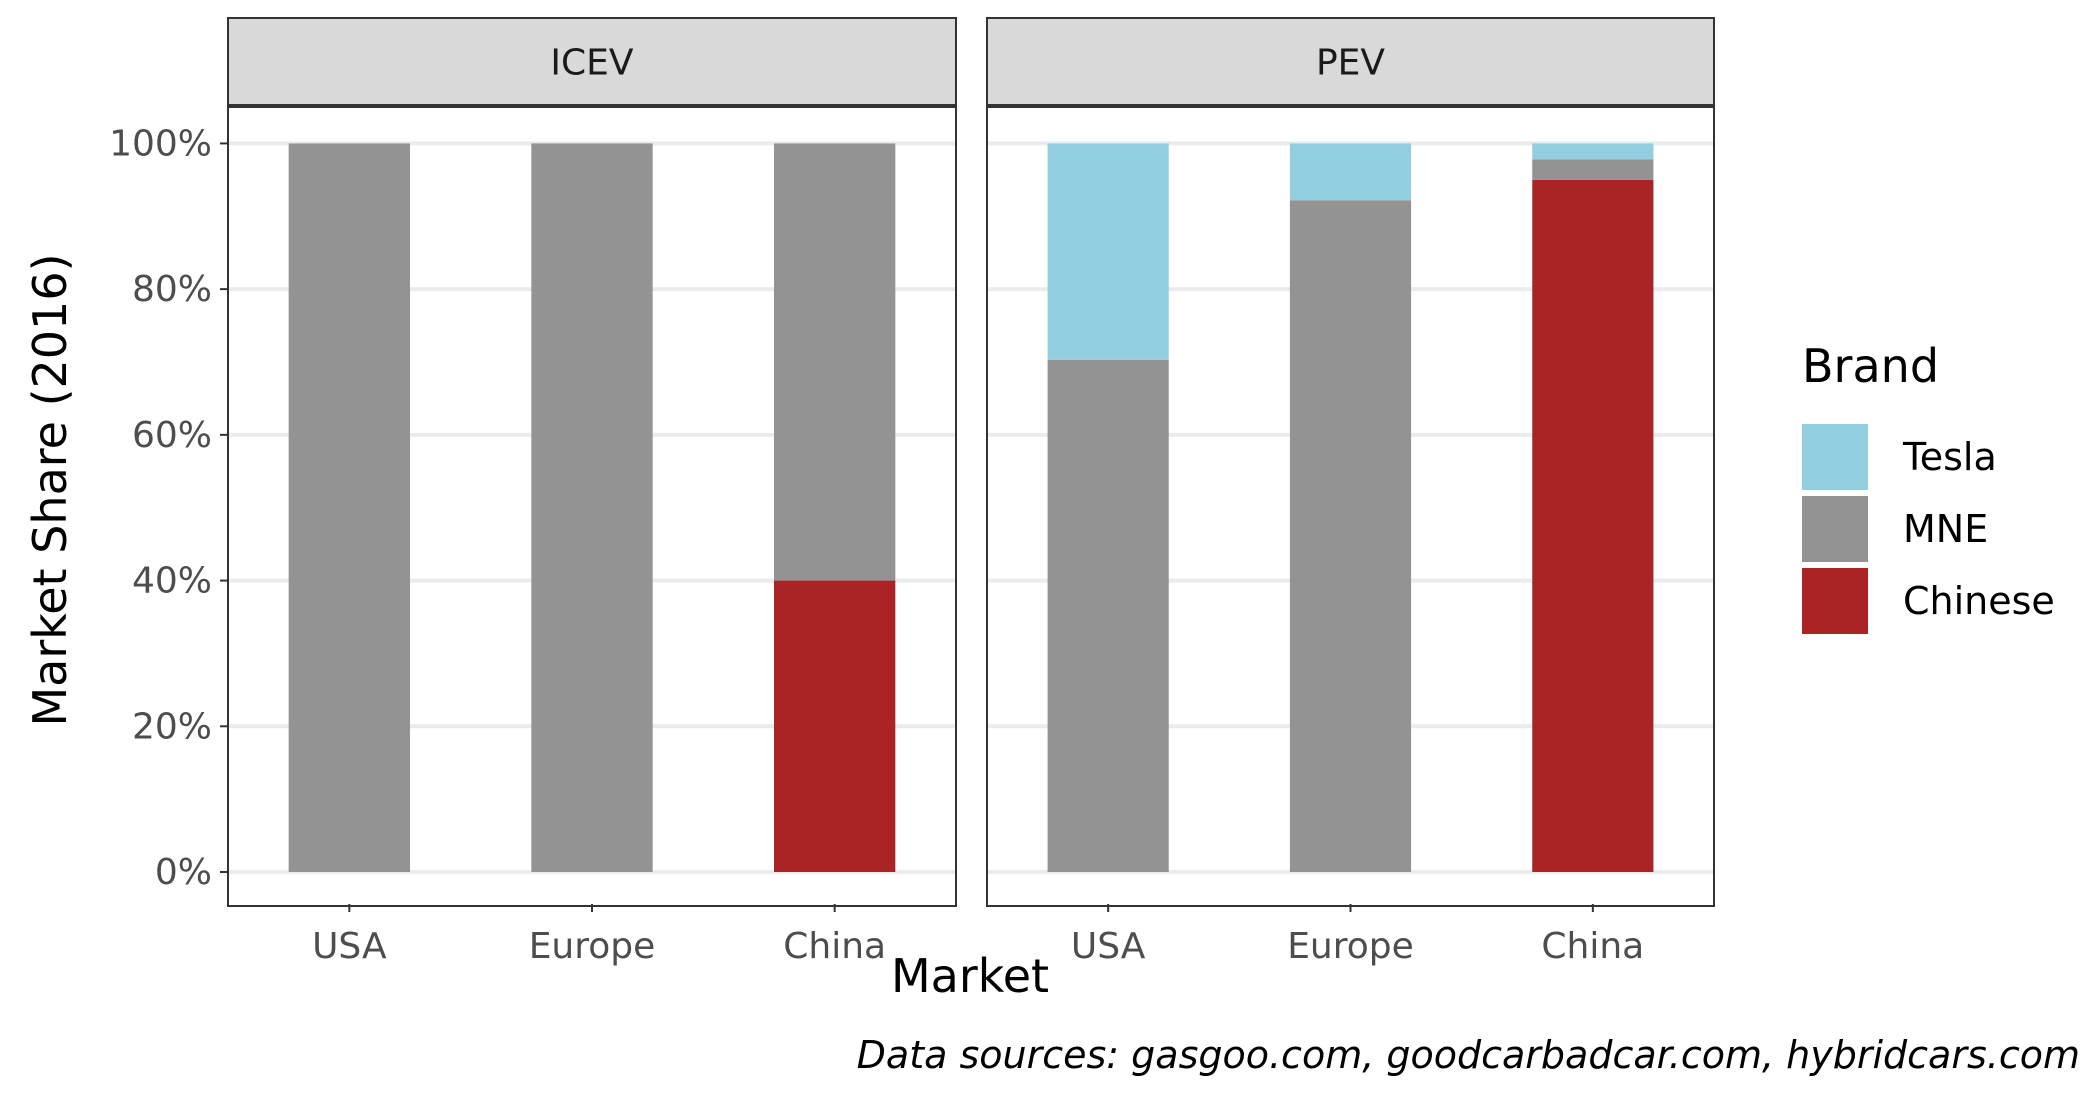 The image size is (2100, 1105). What do you see at coordinates (1979, 601) in the screenshot?
I see `legend-label: Chinese` at bounding box center [1979, 601].